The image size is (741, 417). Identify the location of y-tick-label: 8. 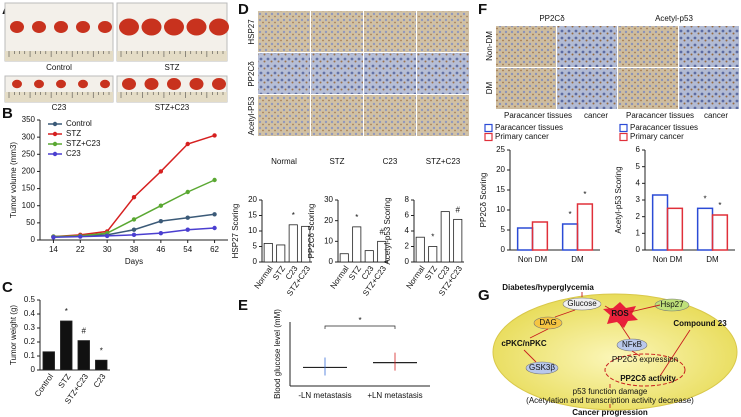
(407, 199).